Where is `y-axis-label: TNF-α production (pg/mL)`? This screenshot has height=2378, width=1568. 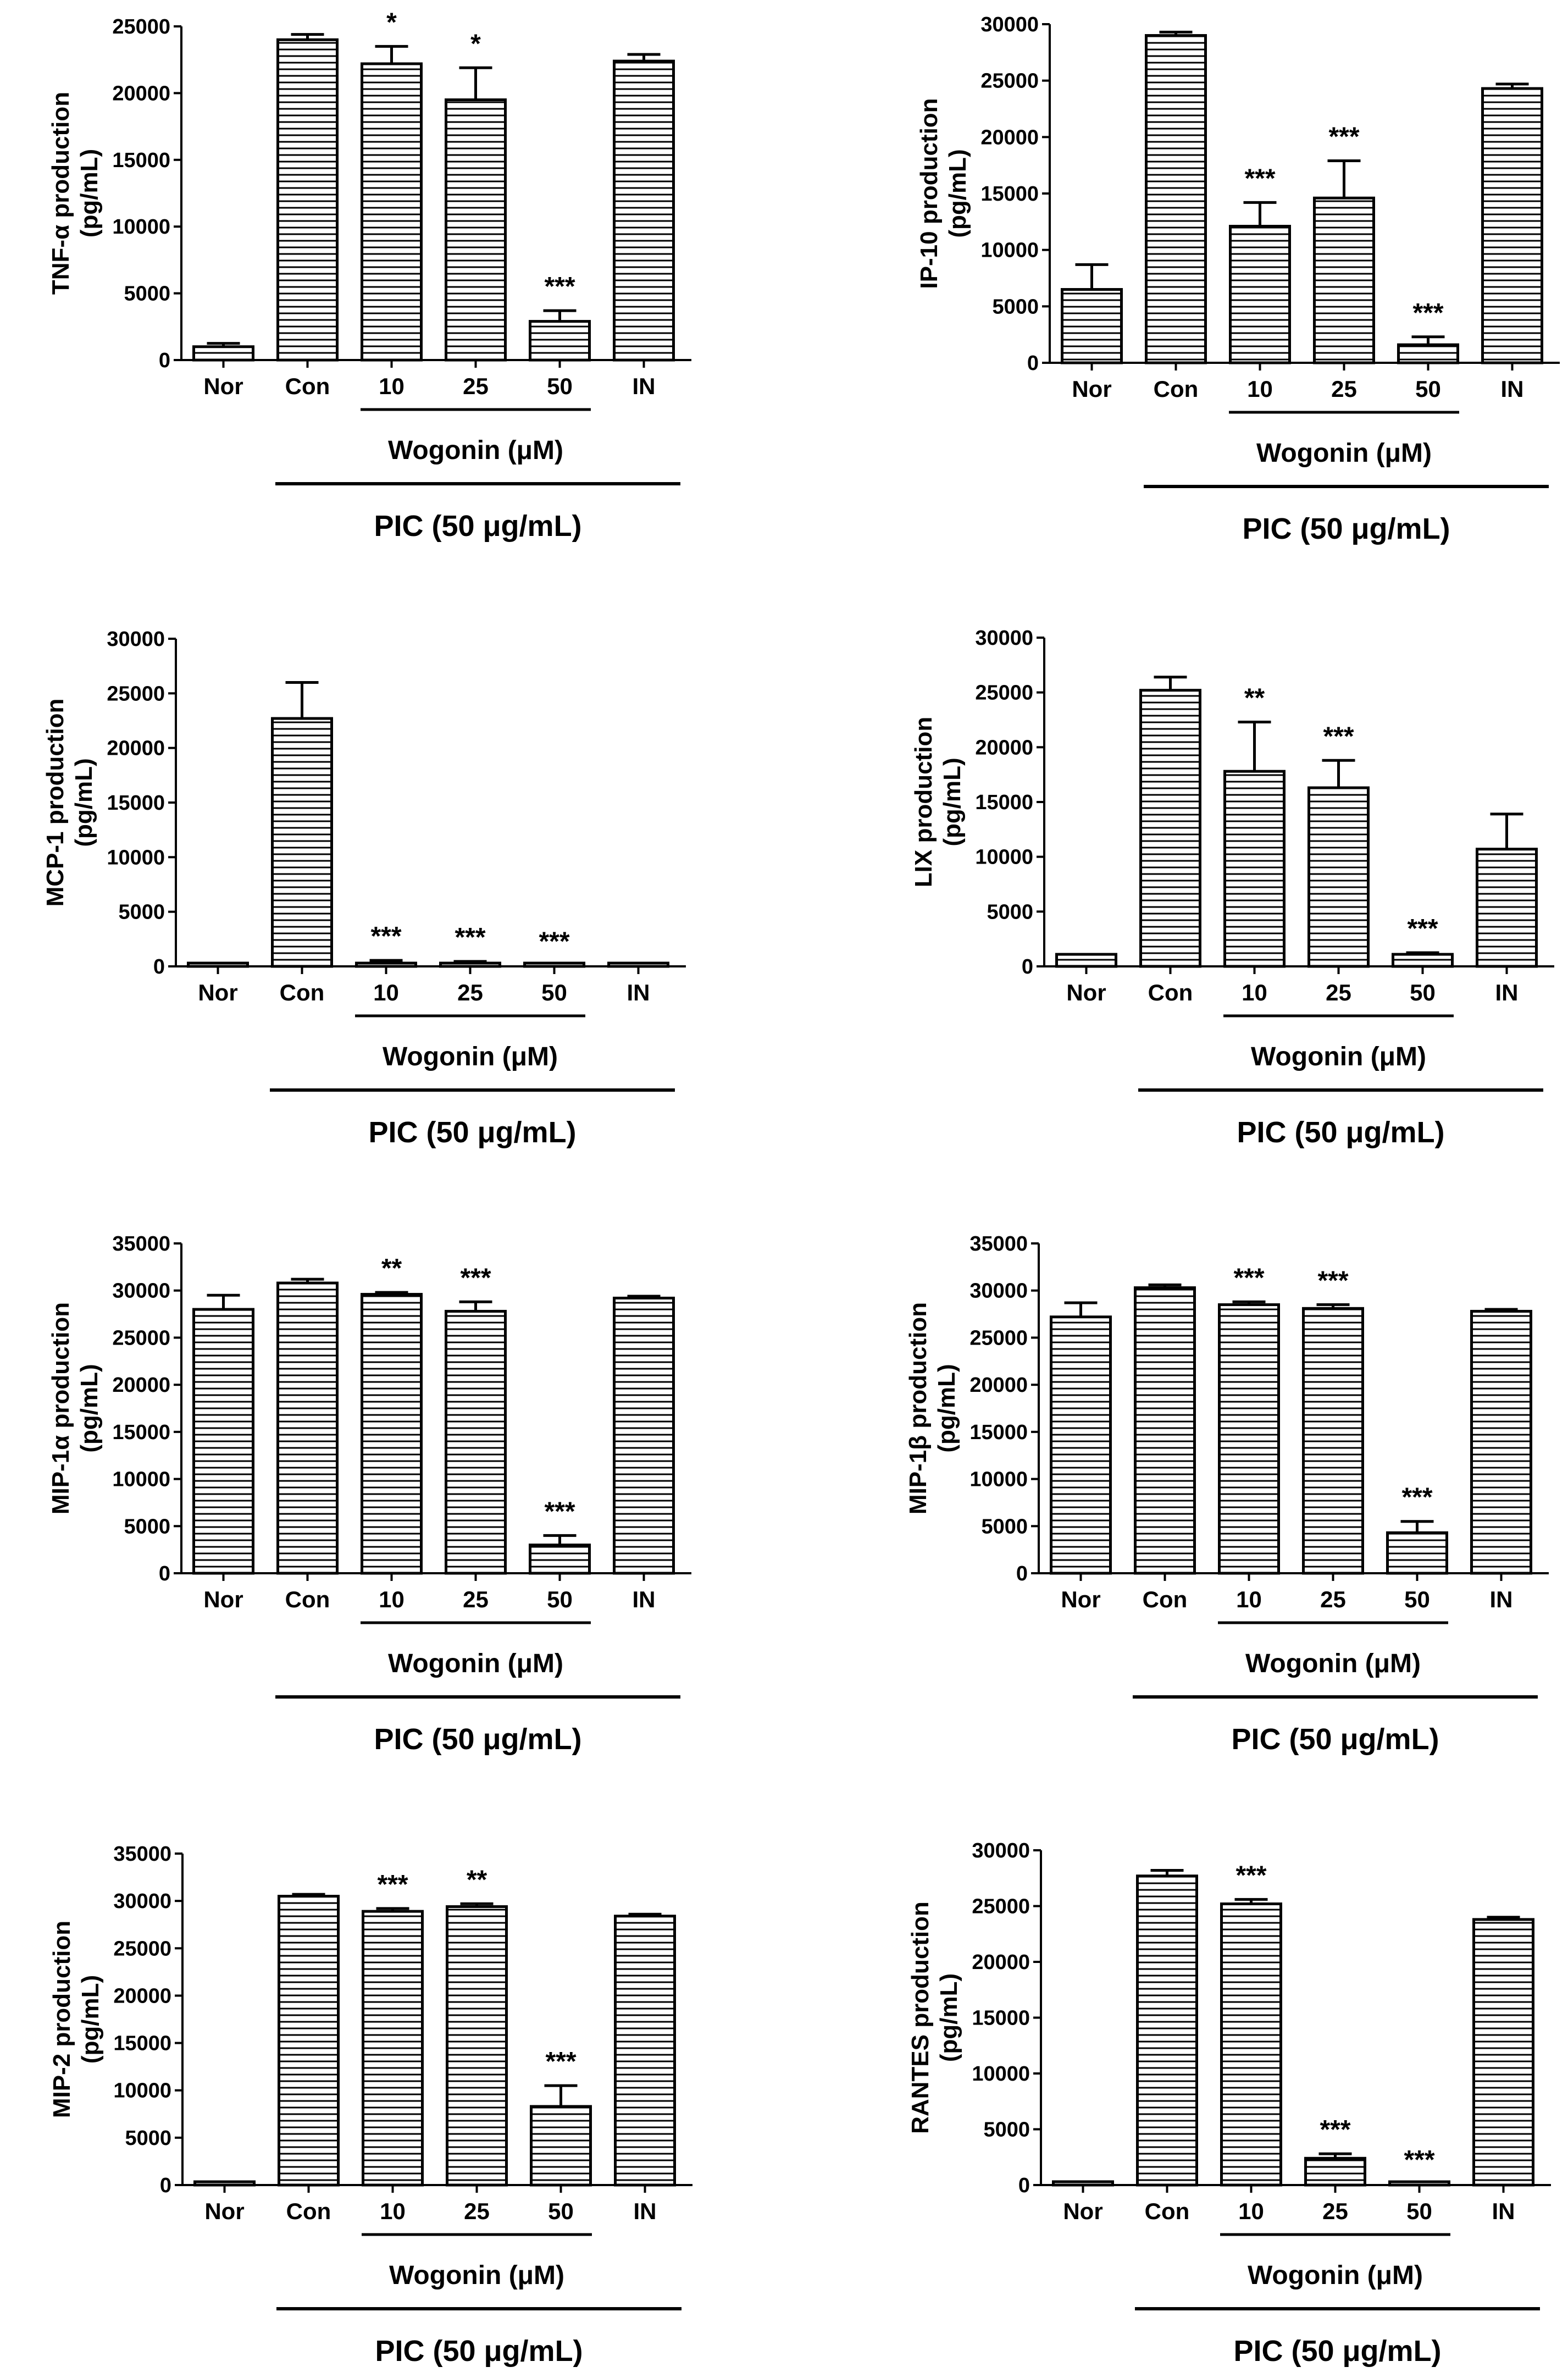 y-axis-label: TNF-α production (pg/mL) is located at coordinates (75, 194).